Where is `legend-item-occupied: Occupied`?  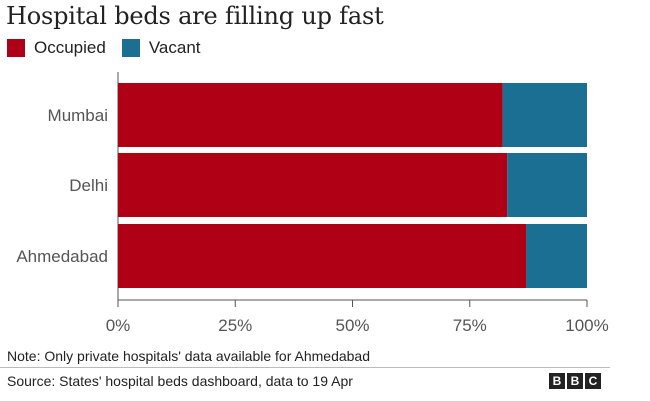 legend-item-occupied: Occupied is located at coordinates (56, 48).